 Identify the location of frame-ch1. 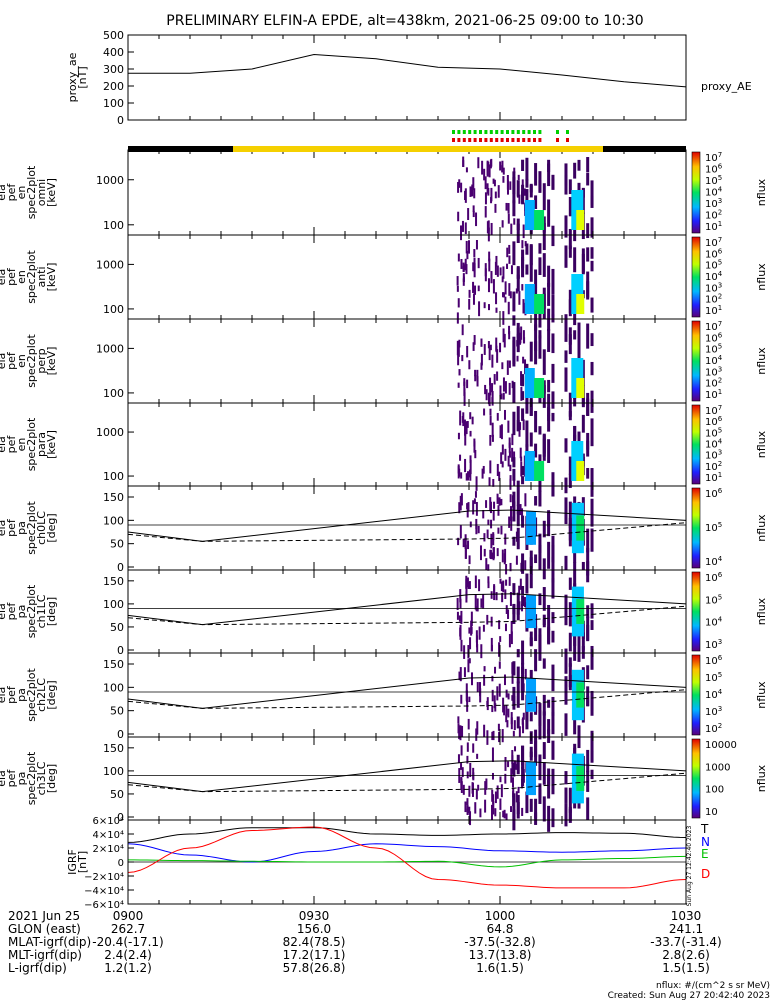
(407, 611).